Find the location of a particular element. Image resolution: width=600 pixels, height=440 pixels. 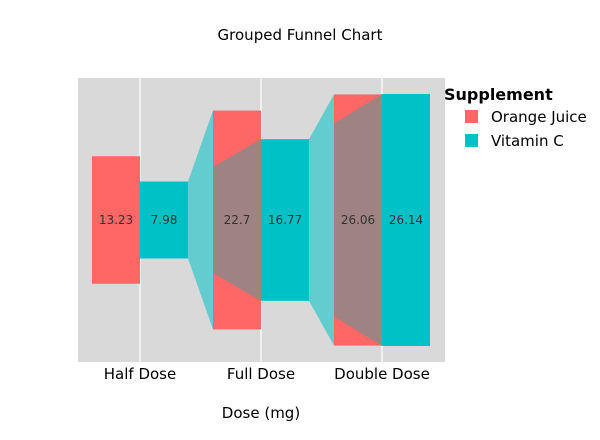

legend: Supplement Orange Juice Vitamin C is located at coordinates (515, 117).